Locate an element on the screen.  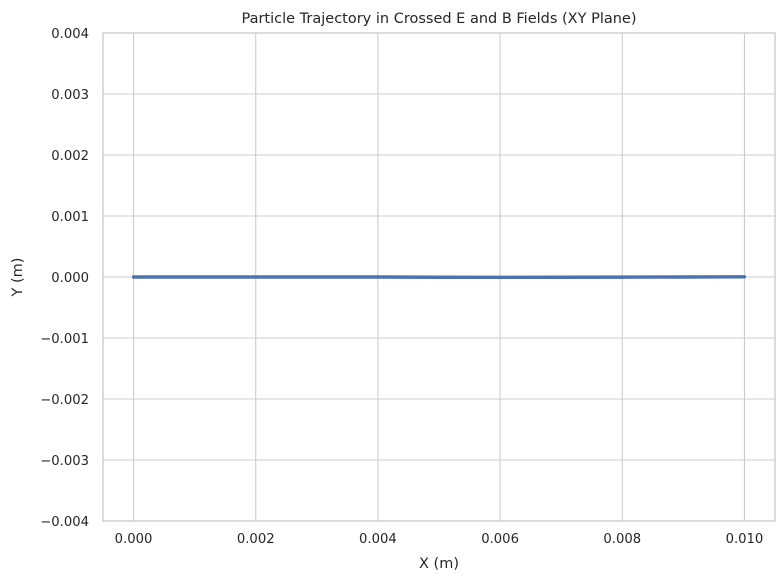
x-tick-label: 0.004 is located at coordinates (378, 539).